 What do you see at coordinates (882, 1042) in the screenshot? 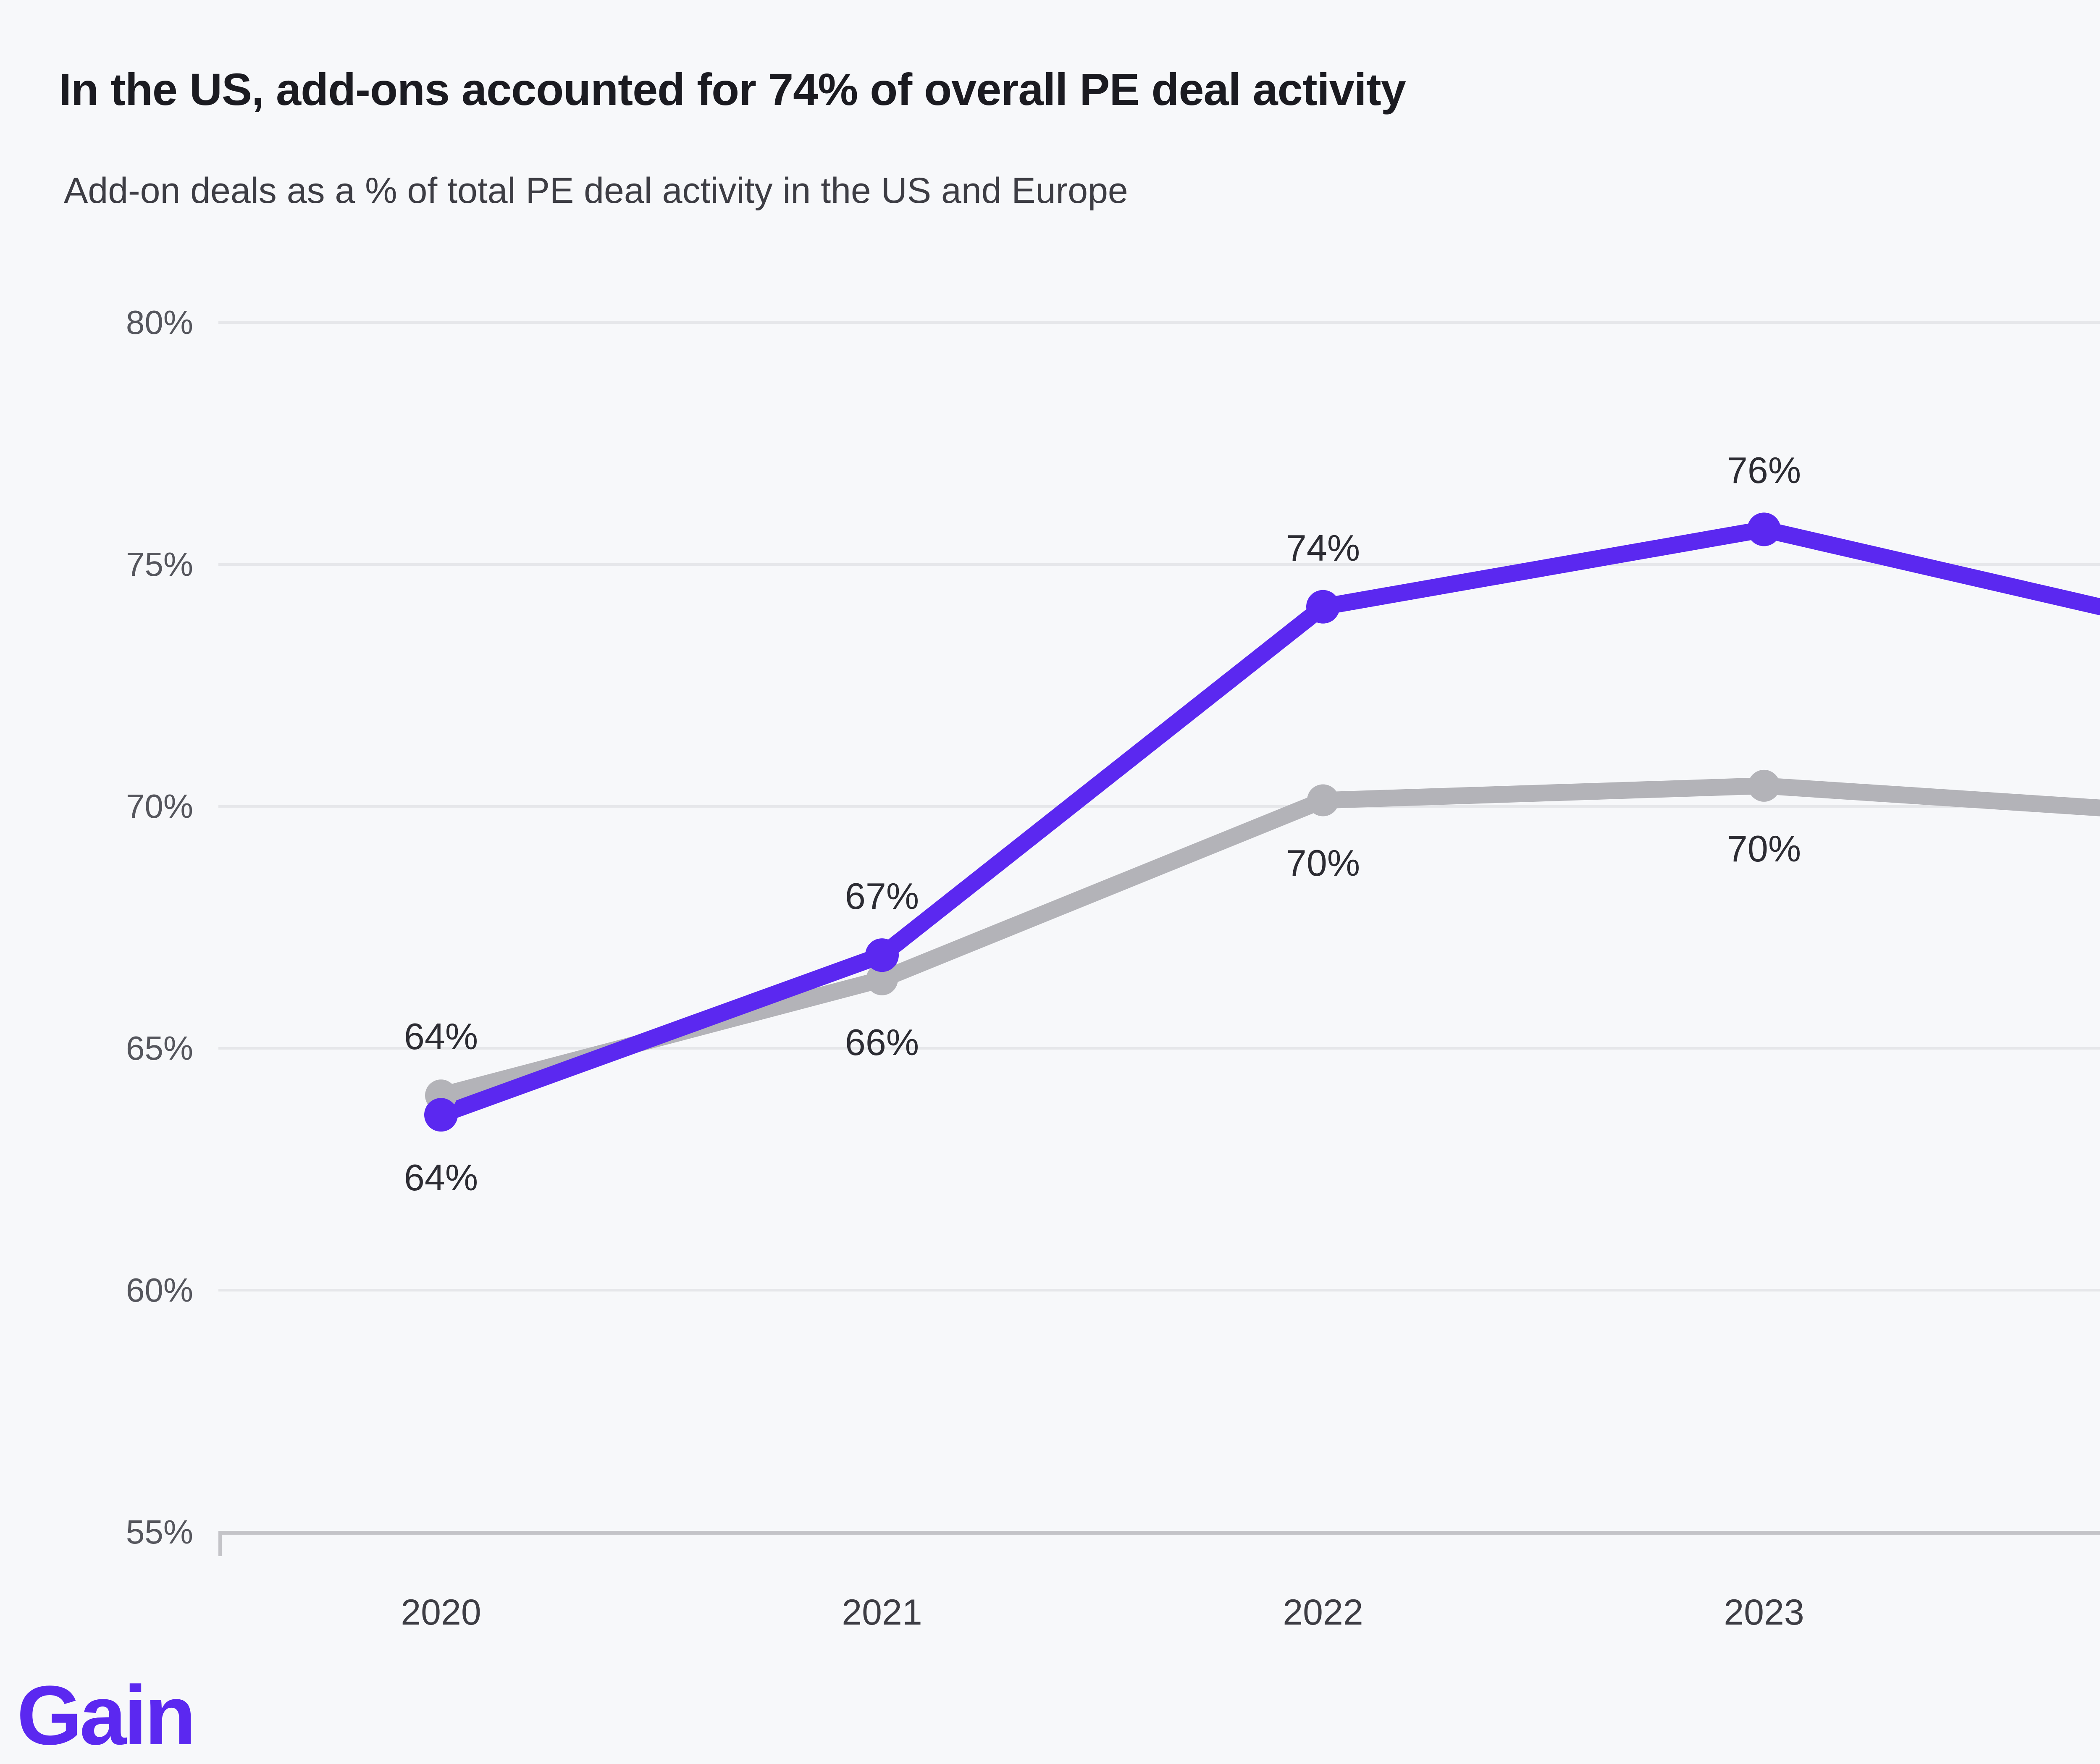
I see `eu-value-label-2021: 66%` at bounding box center [882, 1042].